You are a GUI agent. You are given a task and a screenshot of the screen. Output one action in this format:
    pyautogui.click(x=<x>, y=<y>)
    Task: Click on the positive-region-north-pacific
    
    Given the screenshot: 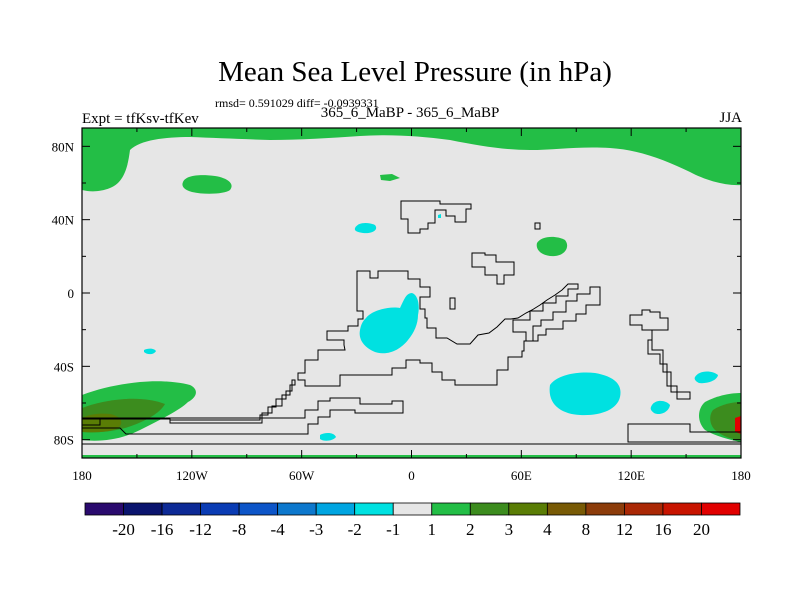 What is the action you would take?
    pyautogui.click(x=207, y=184)
    